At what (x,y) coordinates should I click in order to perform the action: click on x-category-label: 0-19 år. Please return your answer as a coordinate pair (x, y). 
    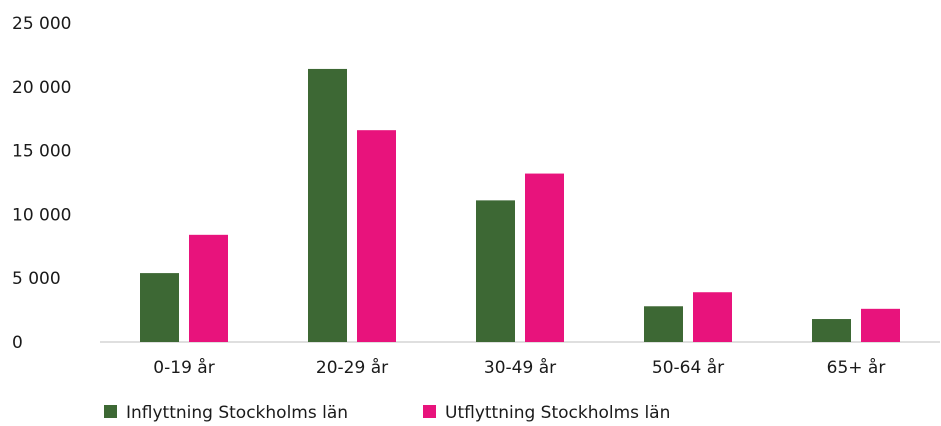
    Looking at the image, I should click on (183, 367).